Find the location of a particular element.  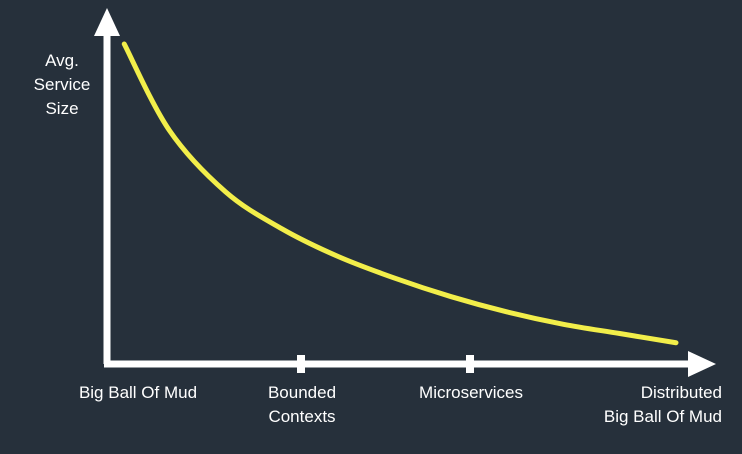

x-axis-label-microservices: Microservices is located at coordinates (471, 393).